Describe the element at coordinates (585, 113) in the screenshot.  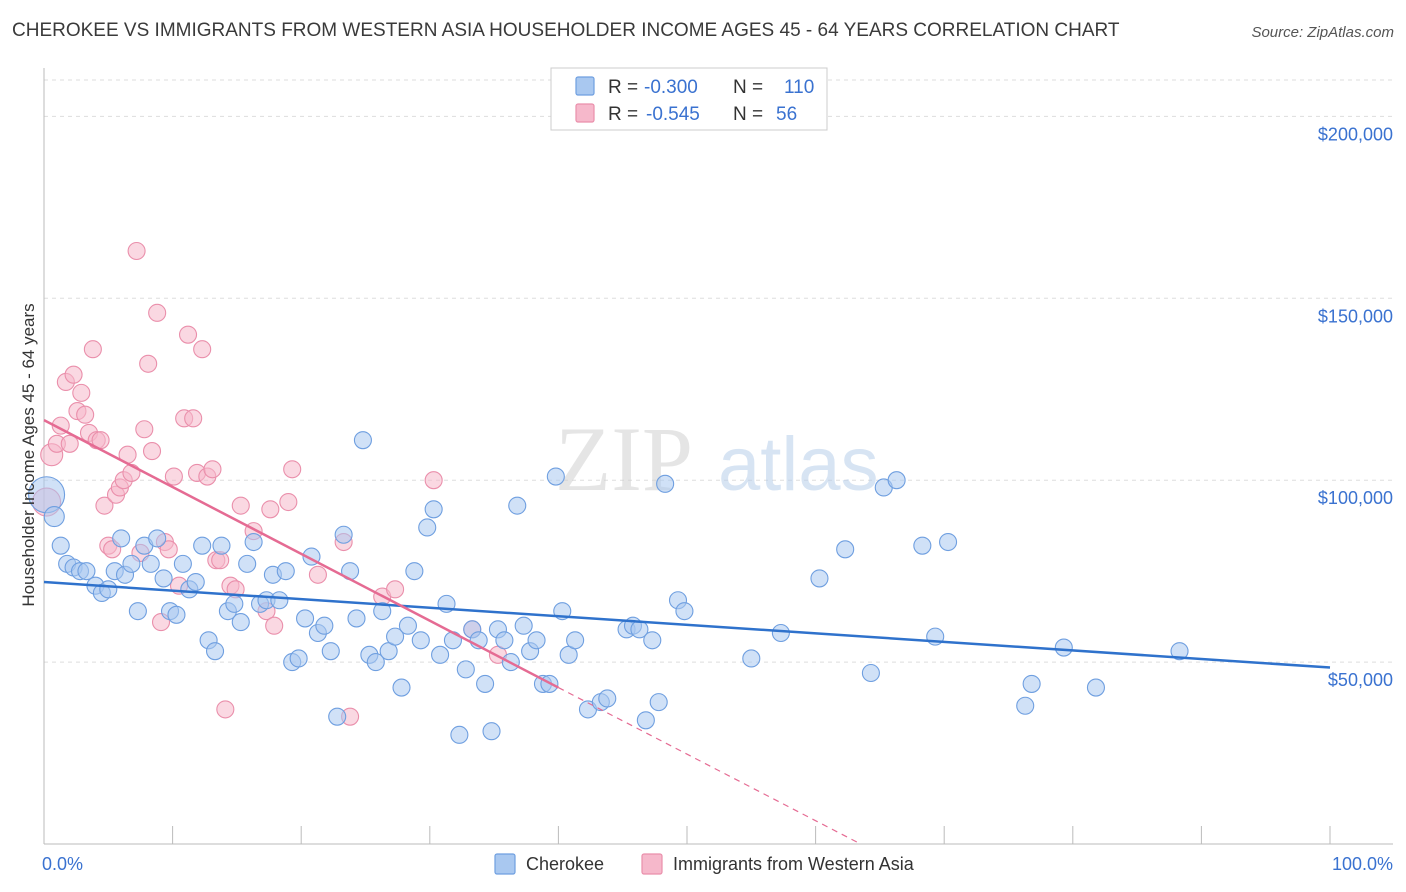
I see `legend-swatch-immigrants` at that location.